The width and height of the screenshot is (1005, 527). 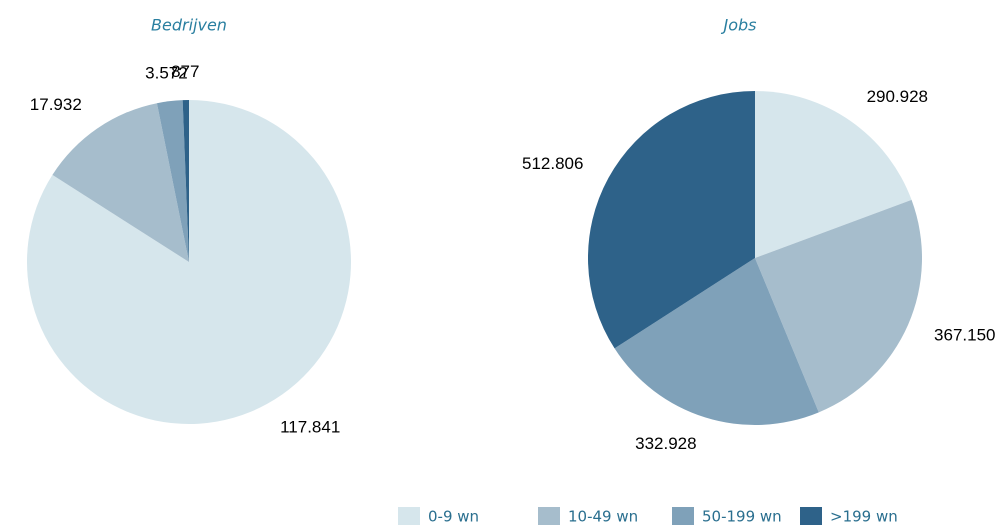 What do you see at coordinates (552, 163) in the screenshot?
I see `data-label: 512.806` at bounding box center [552, 163].